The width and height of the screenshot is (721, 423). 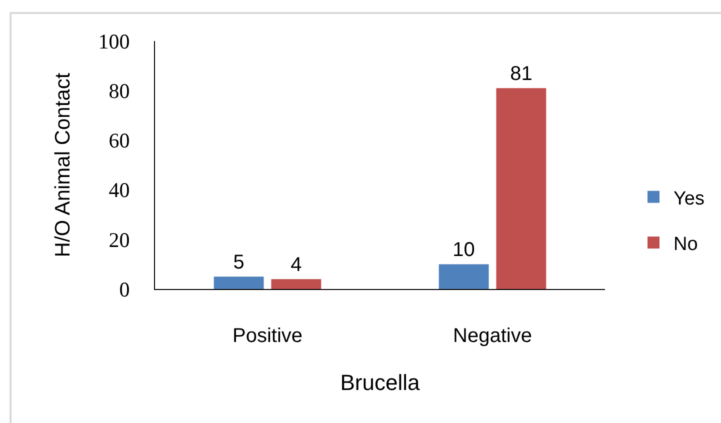 I want to click on y-tick-label: 60, so click(x=119, y=140).